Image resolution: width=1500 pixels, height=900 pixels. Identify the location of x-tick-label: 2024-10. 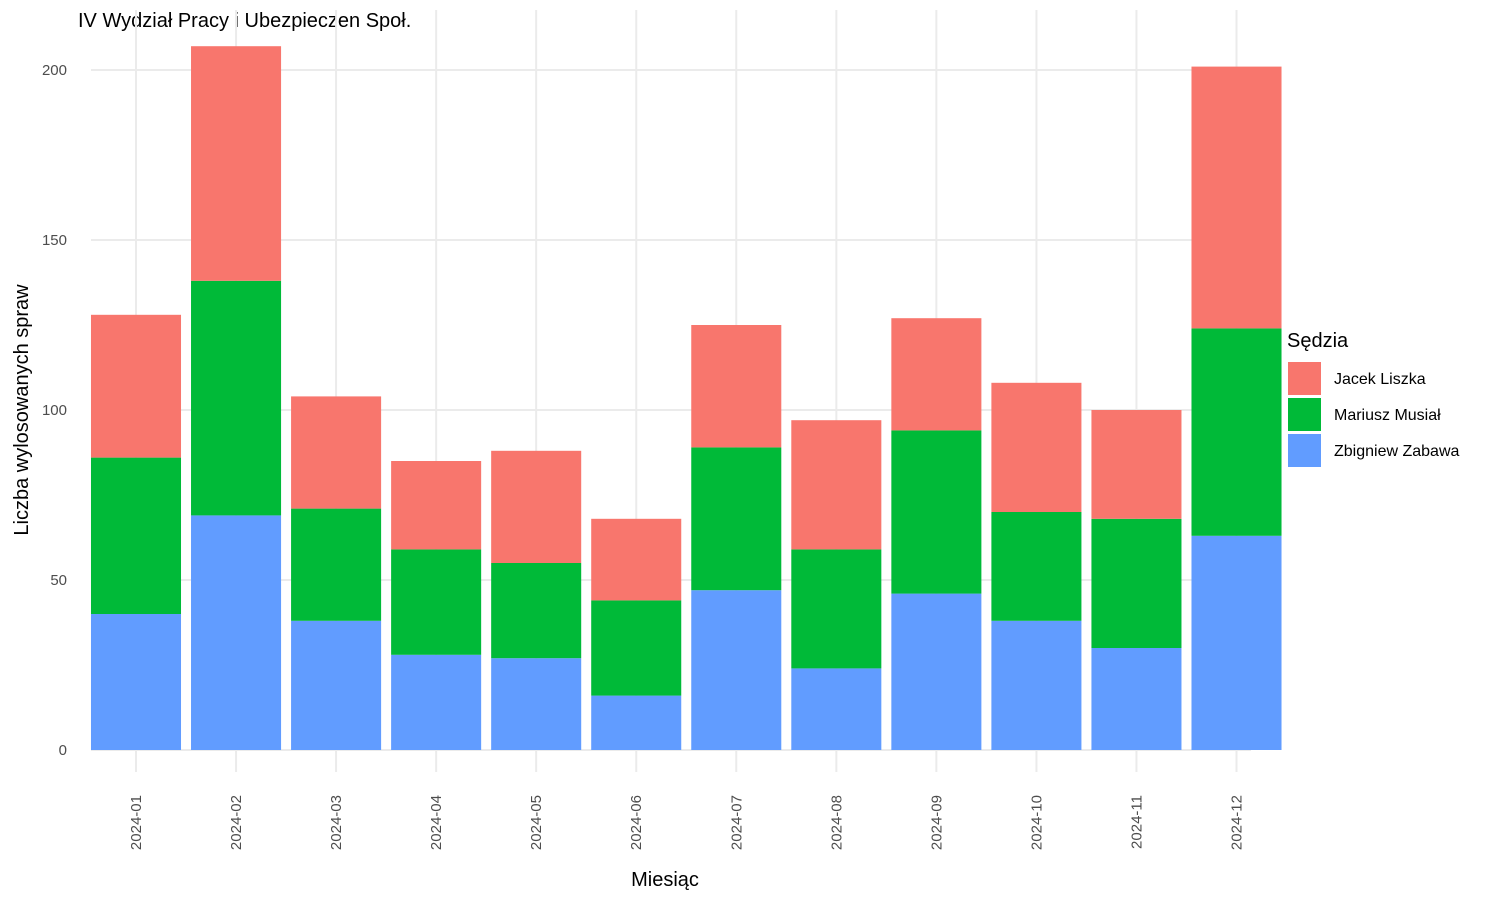
(1036, 822).